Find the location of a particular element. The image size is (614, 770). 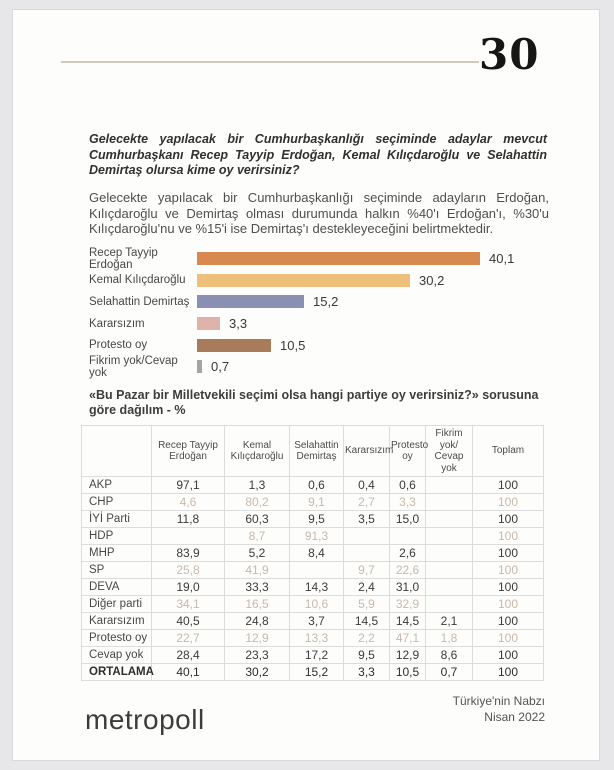

table-row-label: Protesto oy is located at coordinates (116, 638).